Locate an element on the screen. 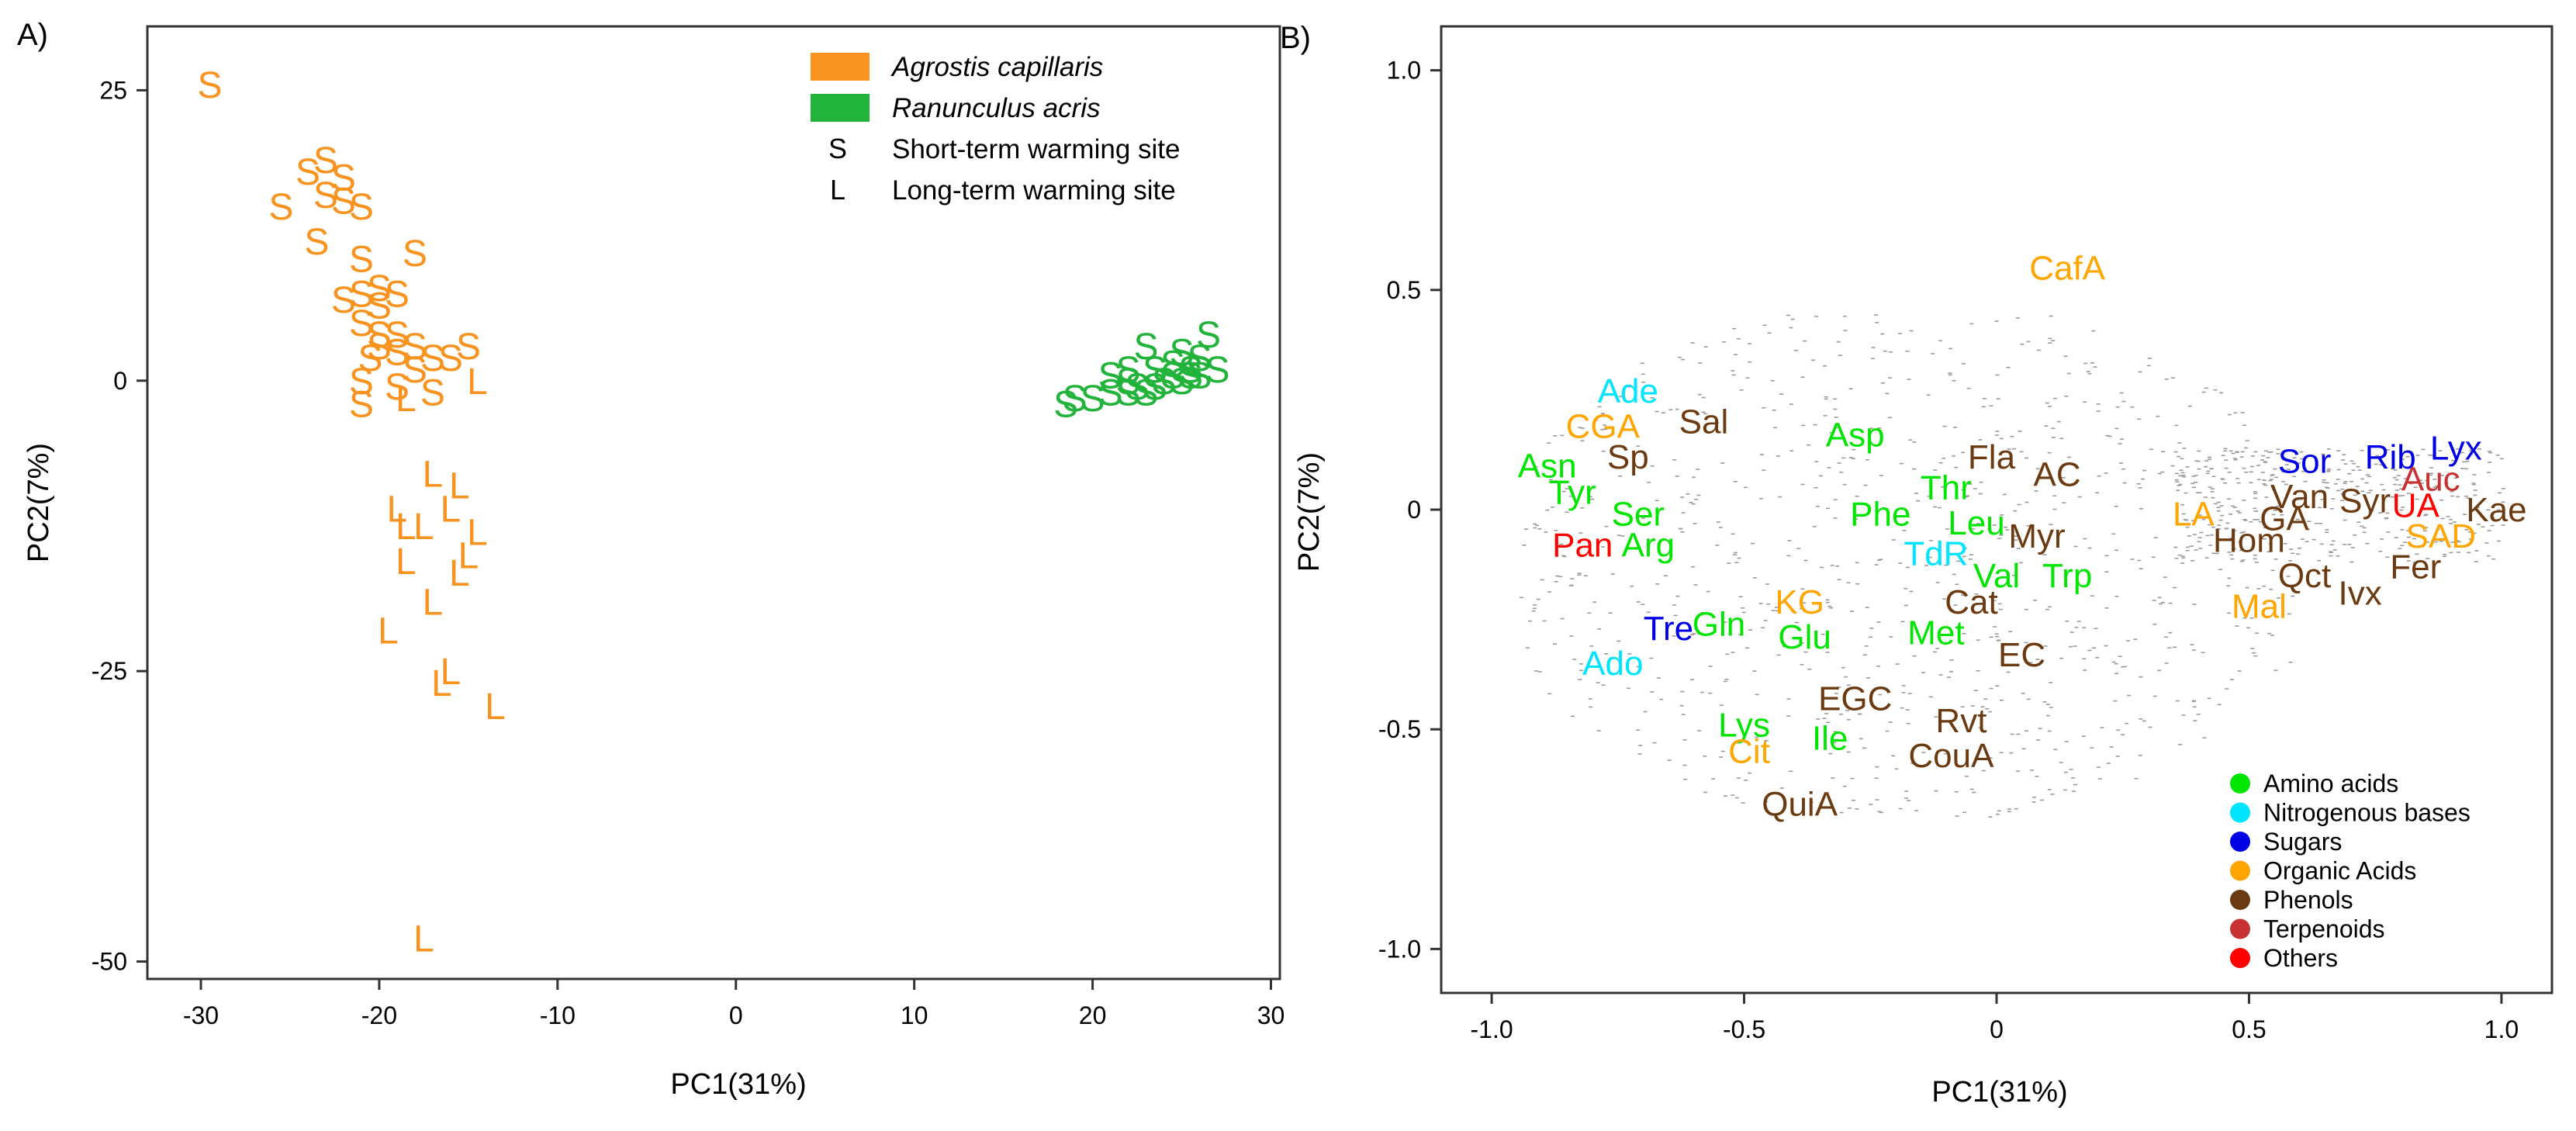 Image resolution: width=2576 pixels, height=1131 pixels. panel-b-x-tick-label: 0 is located at coordinates (1997, 1029).